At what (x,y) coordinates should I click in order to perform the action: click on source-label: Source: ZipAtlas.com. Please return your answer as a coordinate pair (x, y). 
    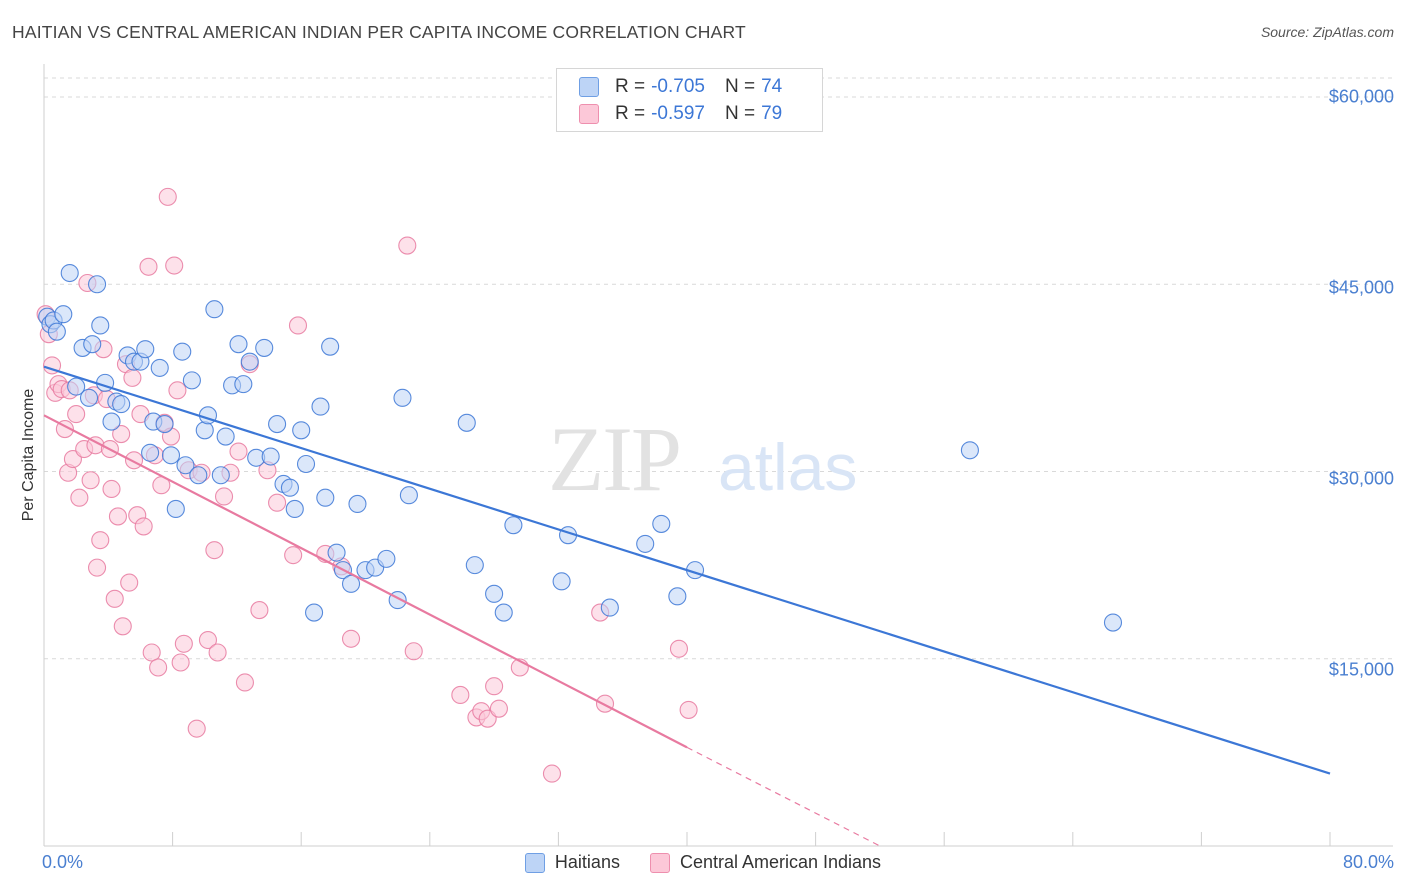
    Looking at the image, I should click on (1327, 32).